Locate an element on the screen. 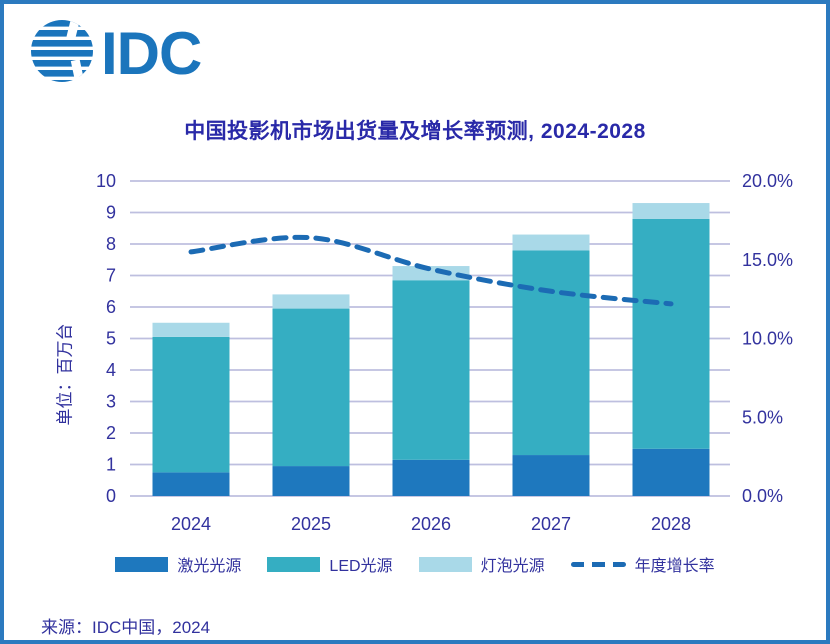 The height and width of the screenshot is (644, 830). left-axis-tick: 7 is located at coordinates (111, 276).